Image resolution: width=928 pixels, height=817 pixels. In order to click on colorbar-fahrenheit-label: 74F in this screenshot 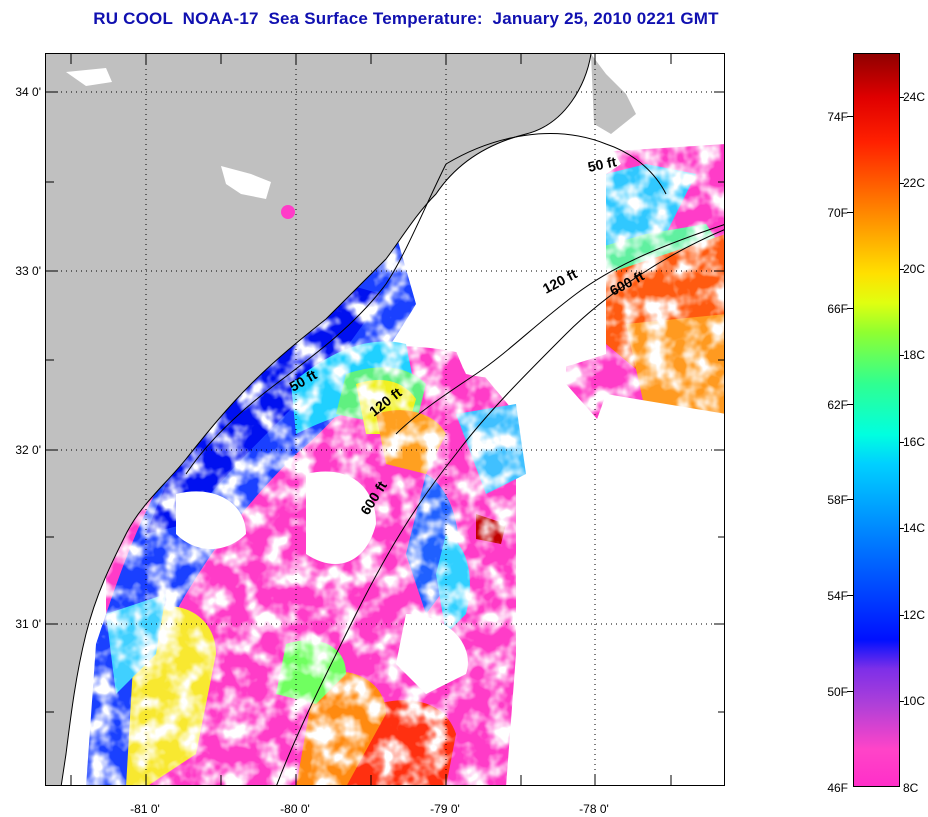, I will do `click(837, 117)`.